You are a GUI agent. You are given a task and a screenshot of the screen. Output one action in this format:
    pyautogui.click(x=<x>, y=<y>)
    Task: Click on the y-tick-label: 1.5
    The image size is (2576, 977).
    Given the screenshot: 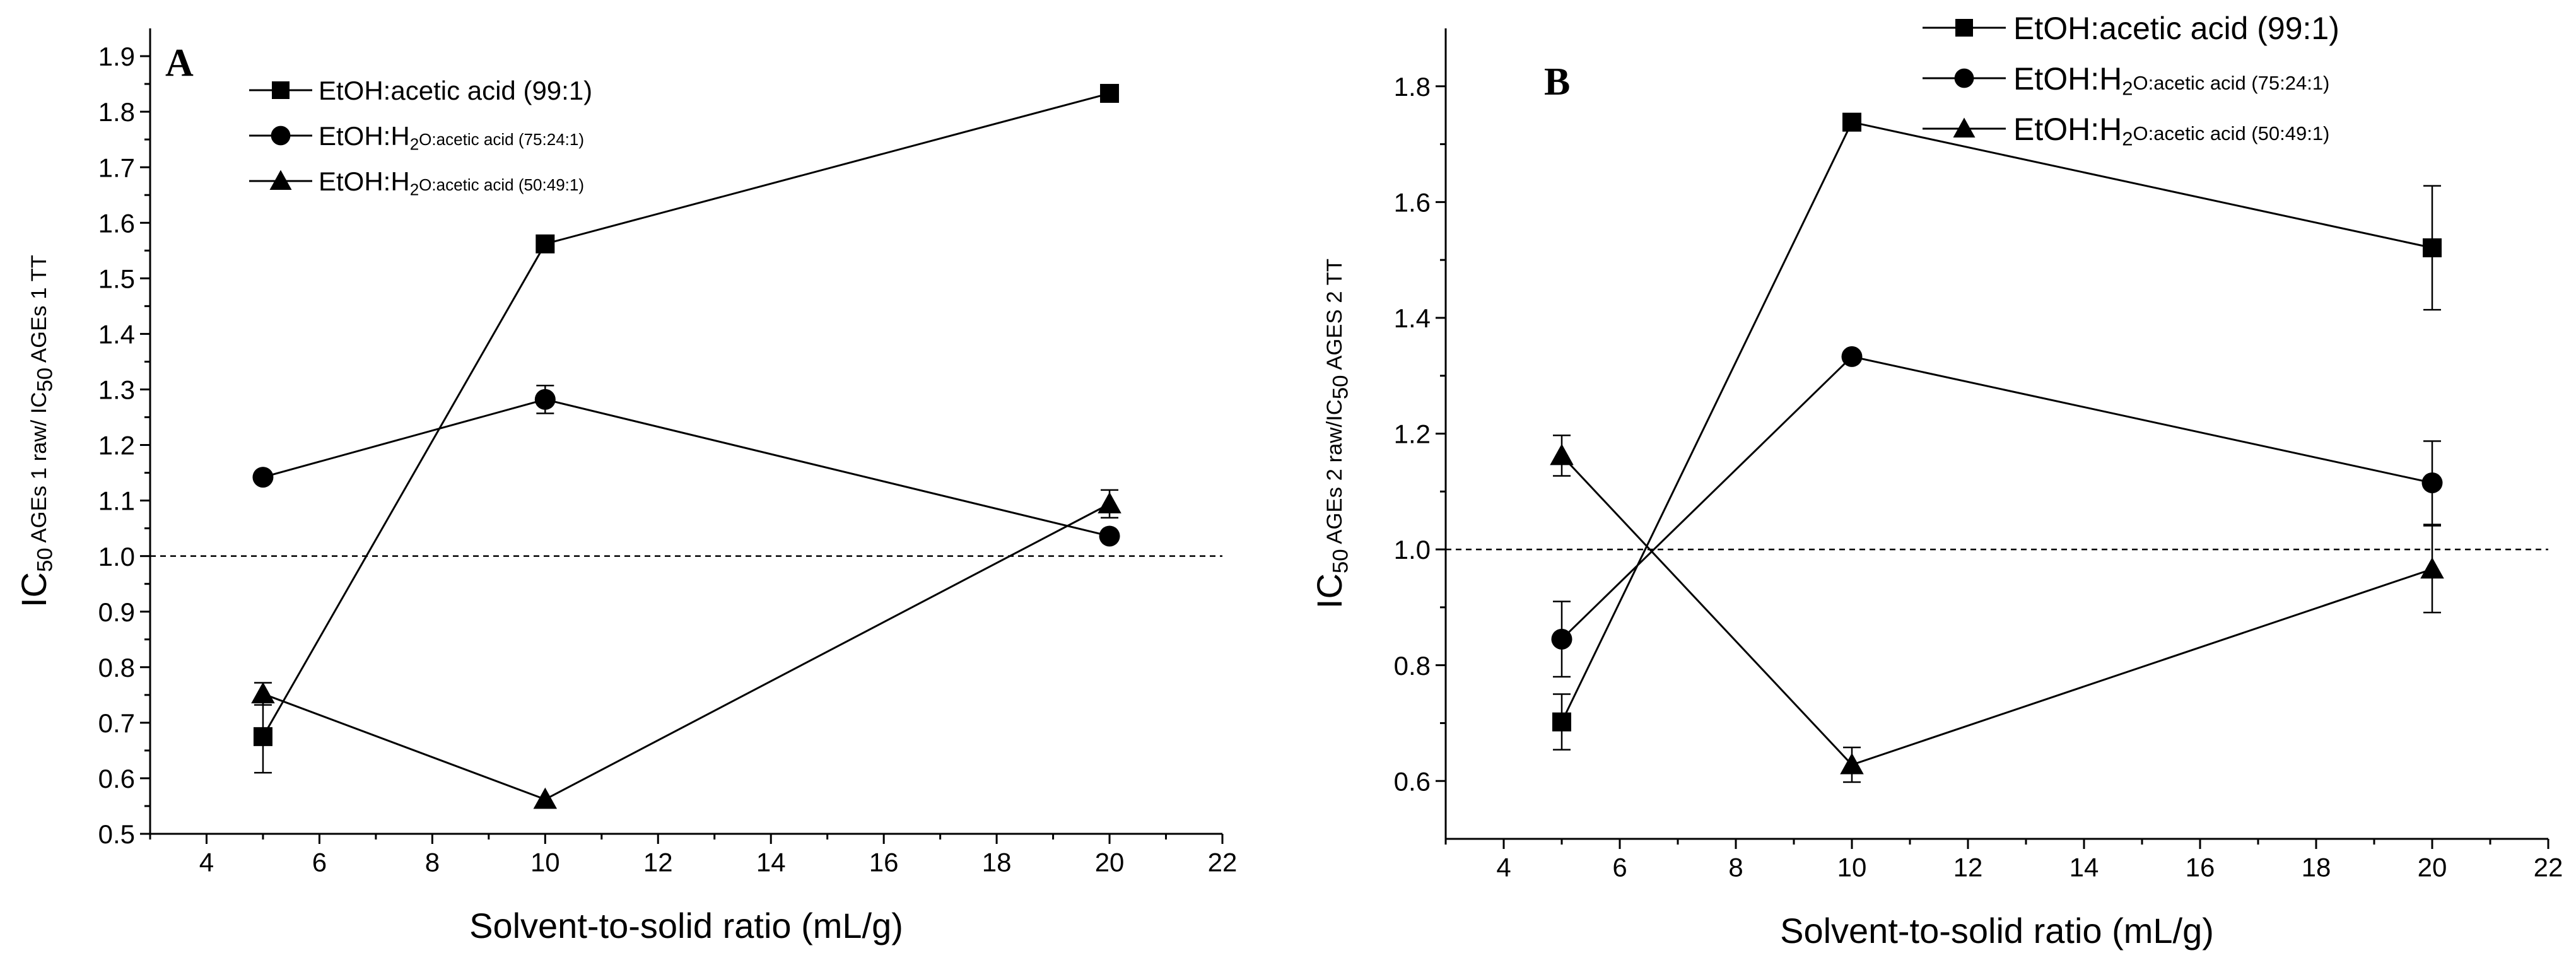 What is the action you would take?
    pyautogui.click(x=116, y=279)
    